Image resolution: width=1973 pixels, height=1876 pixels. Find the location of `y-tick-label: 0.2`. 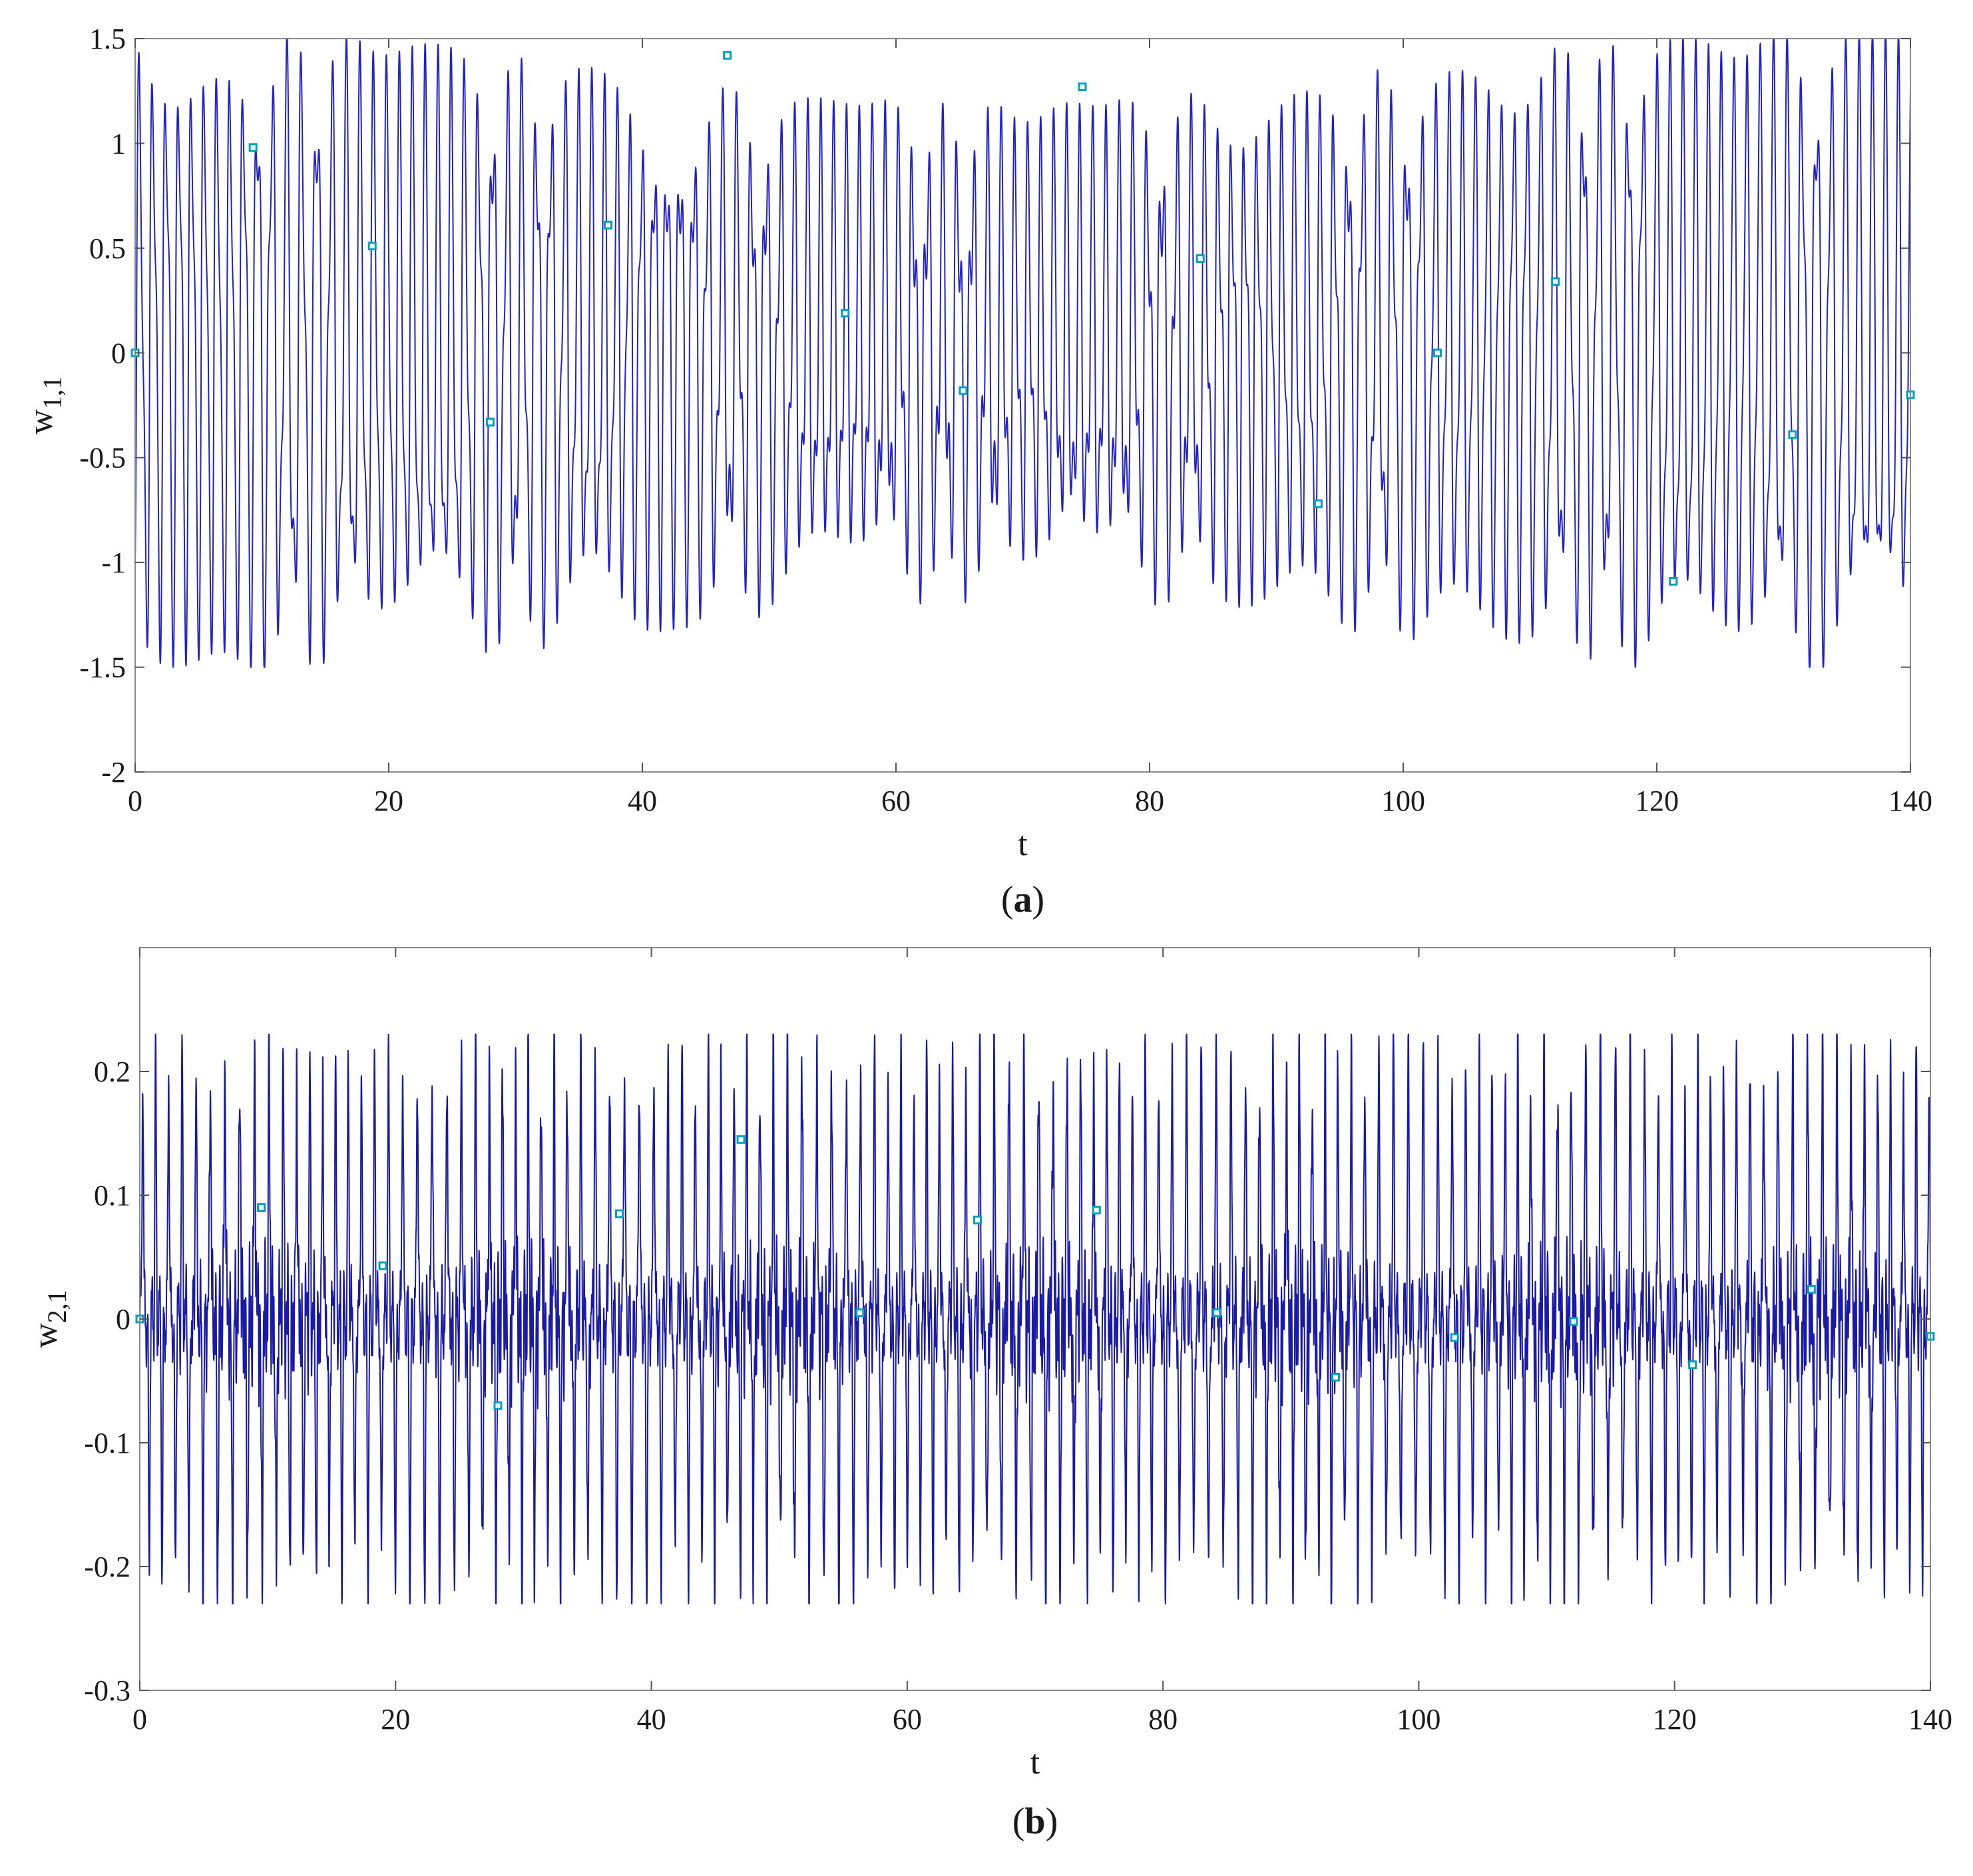

y-tick-label: 0.2 is located at coordinates (112, 1072).